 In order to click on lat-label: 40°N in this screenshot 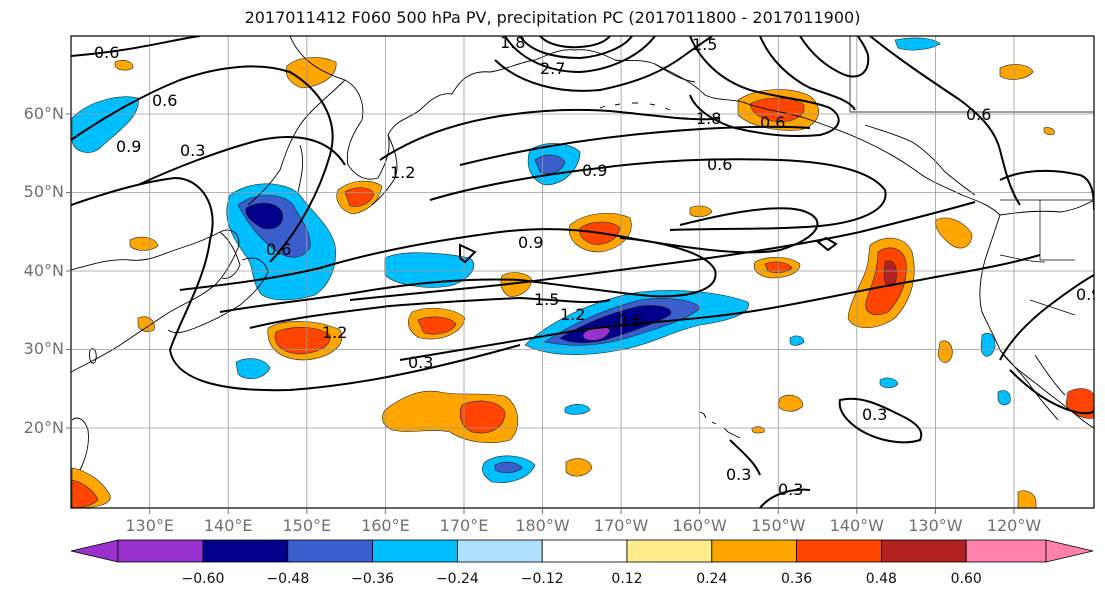, I will do `click(43, 270)`.